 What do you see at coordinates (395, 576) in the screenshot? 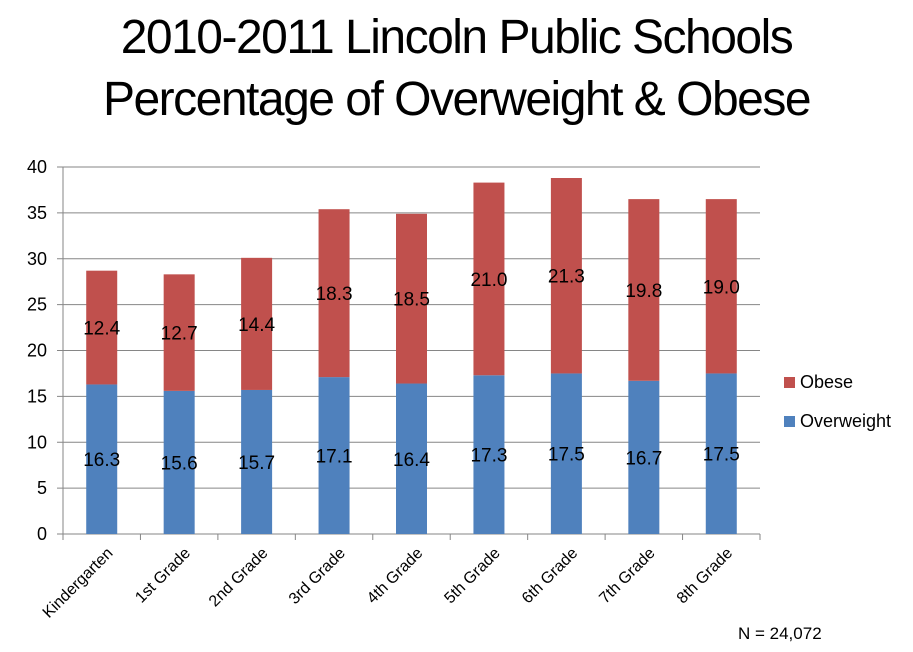
I see `x-tick-label: 4th Grade` at bounding box center [395, 576].